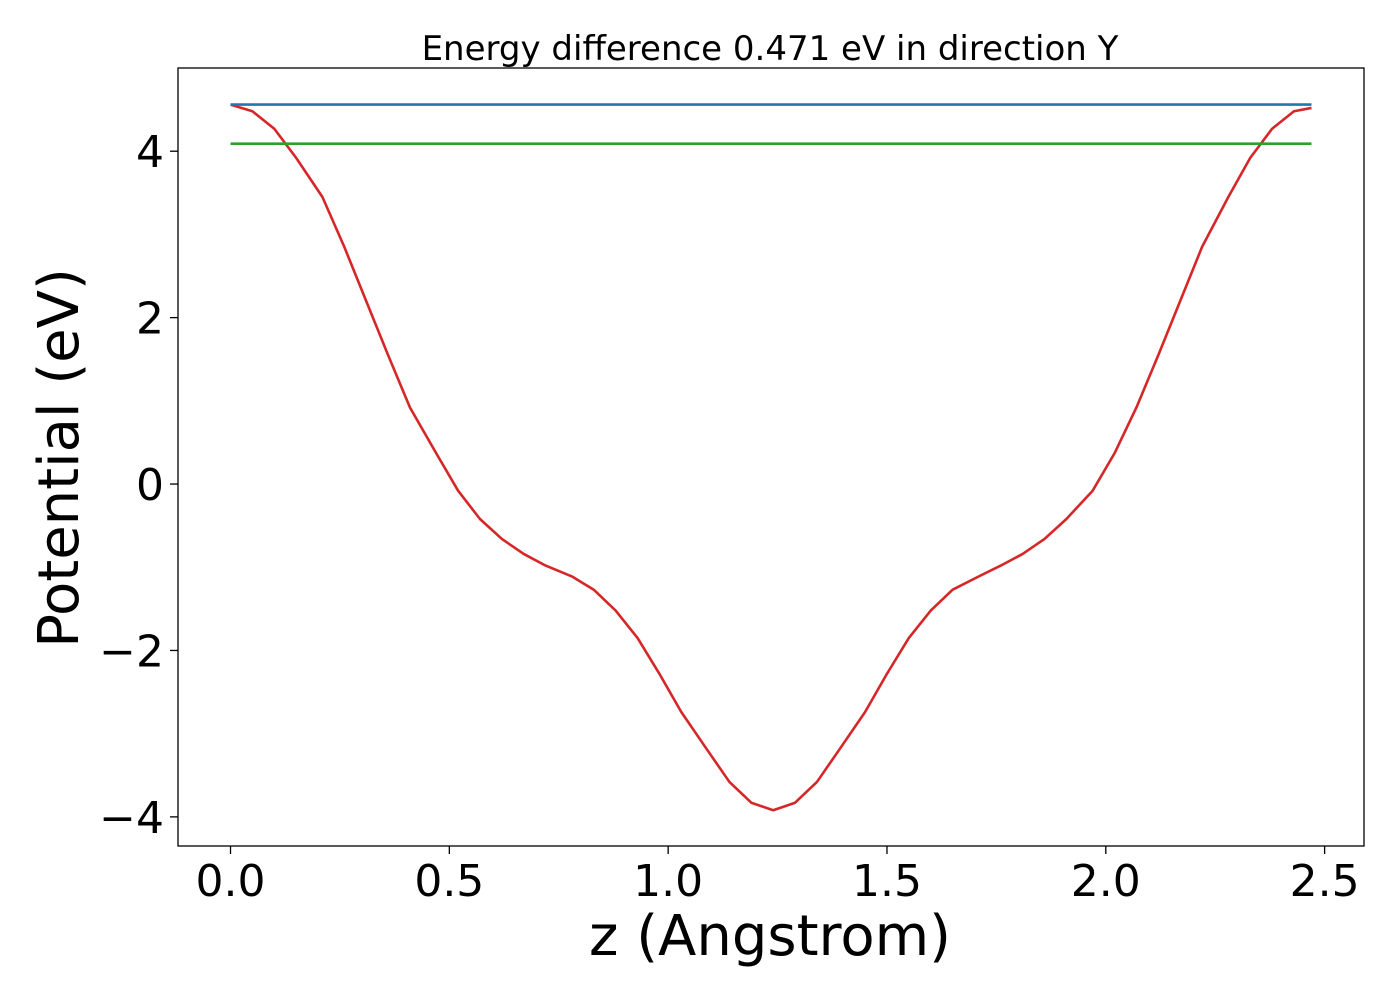  Describe the element at coordinates (449, 881) in the screenshot. I see `x-tick-label: 0.5` at that location.